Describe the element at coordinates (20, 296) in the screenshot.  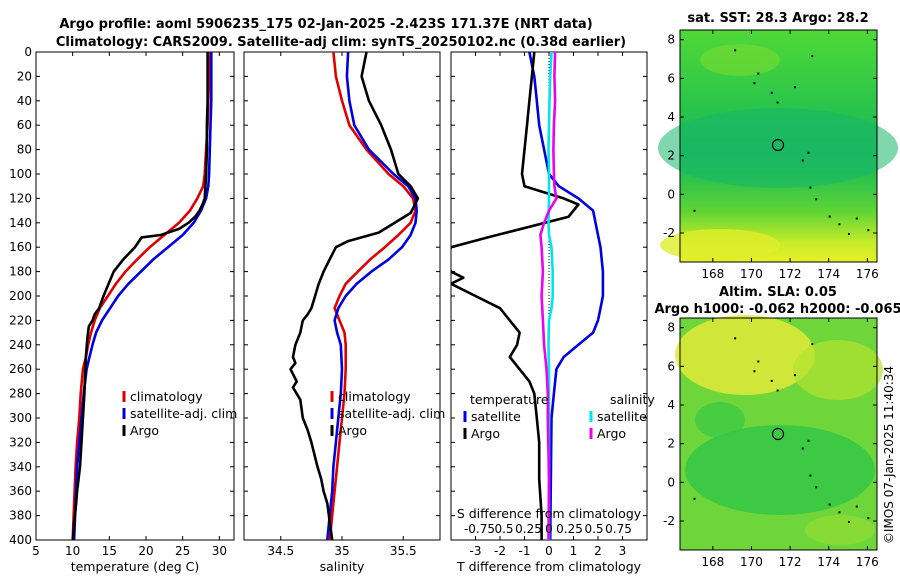
I see `y-tick-label: 200` at that location.